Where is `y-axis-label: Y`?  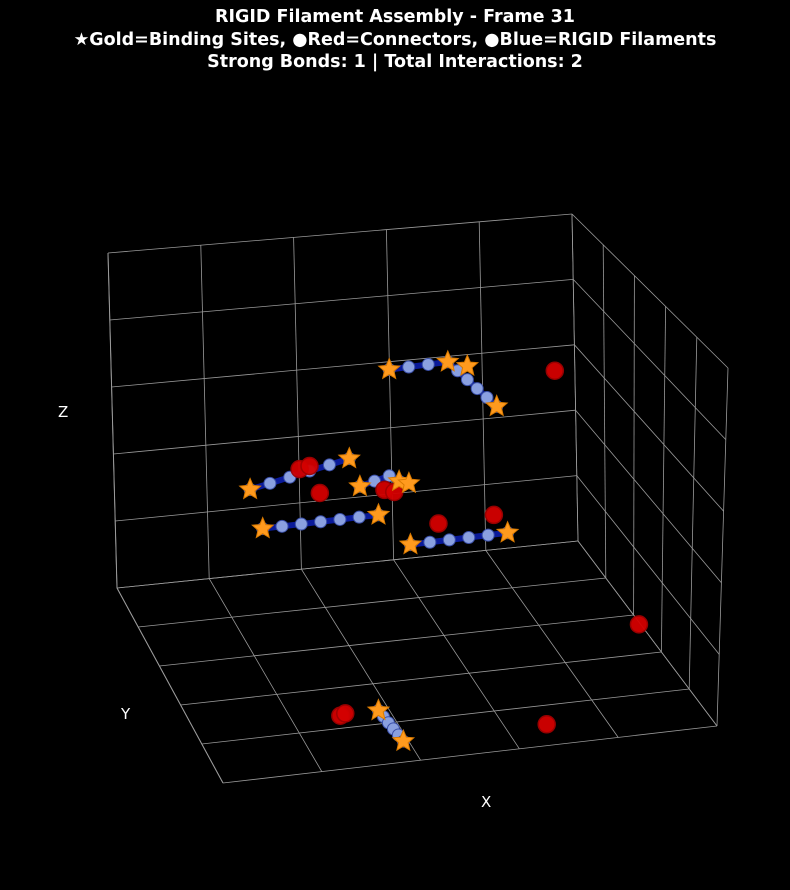
y-axis-label: Y is located at coordinates (126, 714).